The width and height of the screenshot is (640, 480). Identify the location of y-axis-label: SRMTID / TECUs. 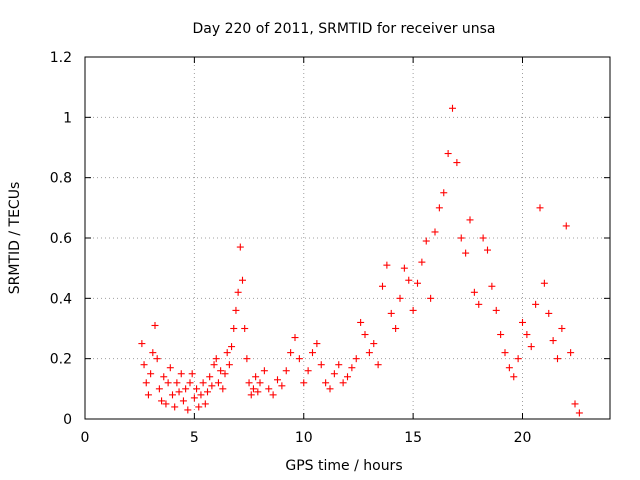
(15, 238).